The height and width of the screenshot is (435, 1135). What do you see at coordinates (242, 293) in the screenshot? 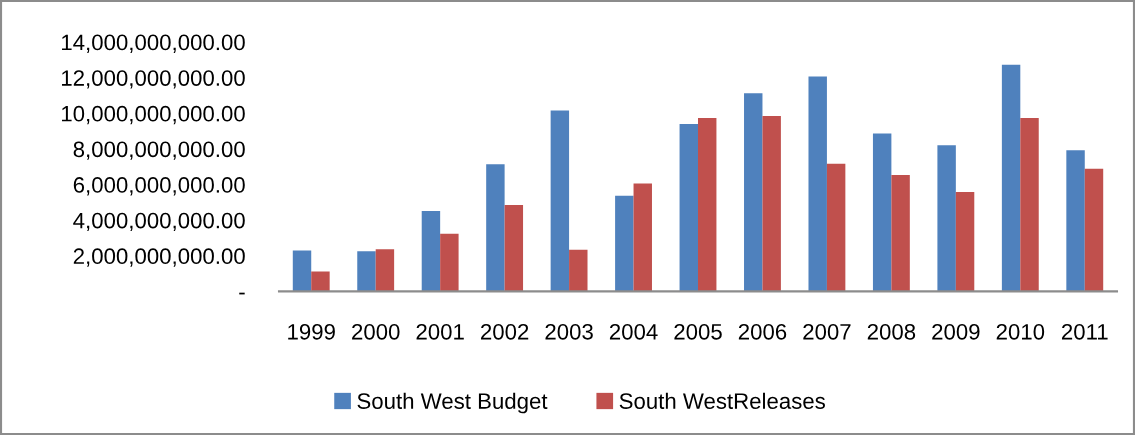
I see `y-tick-label: -` at bounding box center [242, 293].